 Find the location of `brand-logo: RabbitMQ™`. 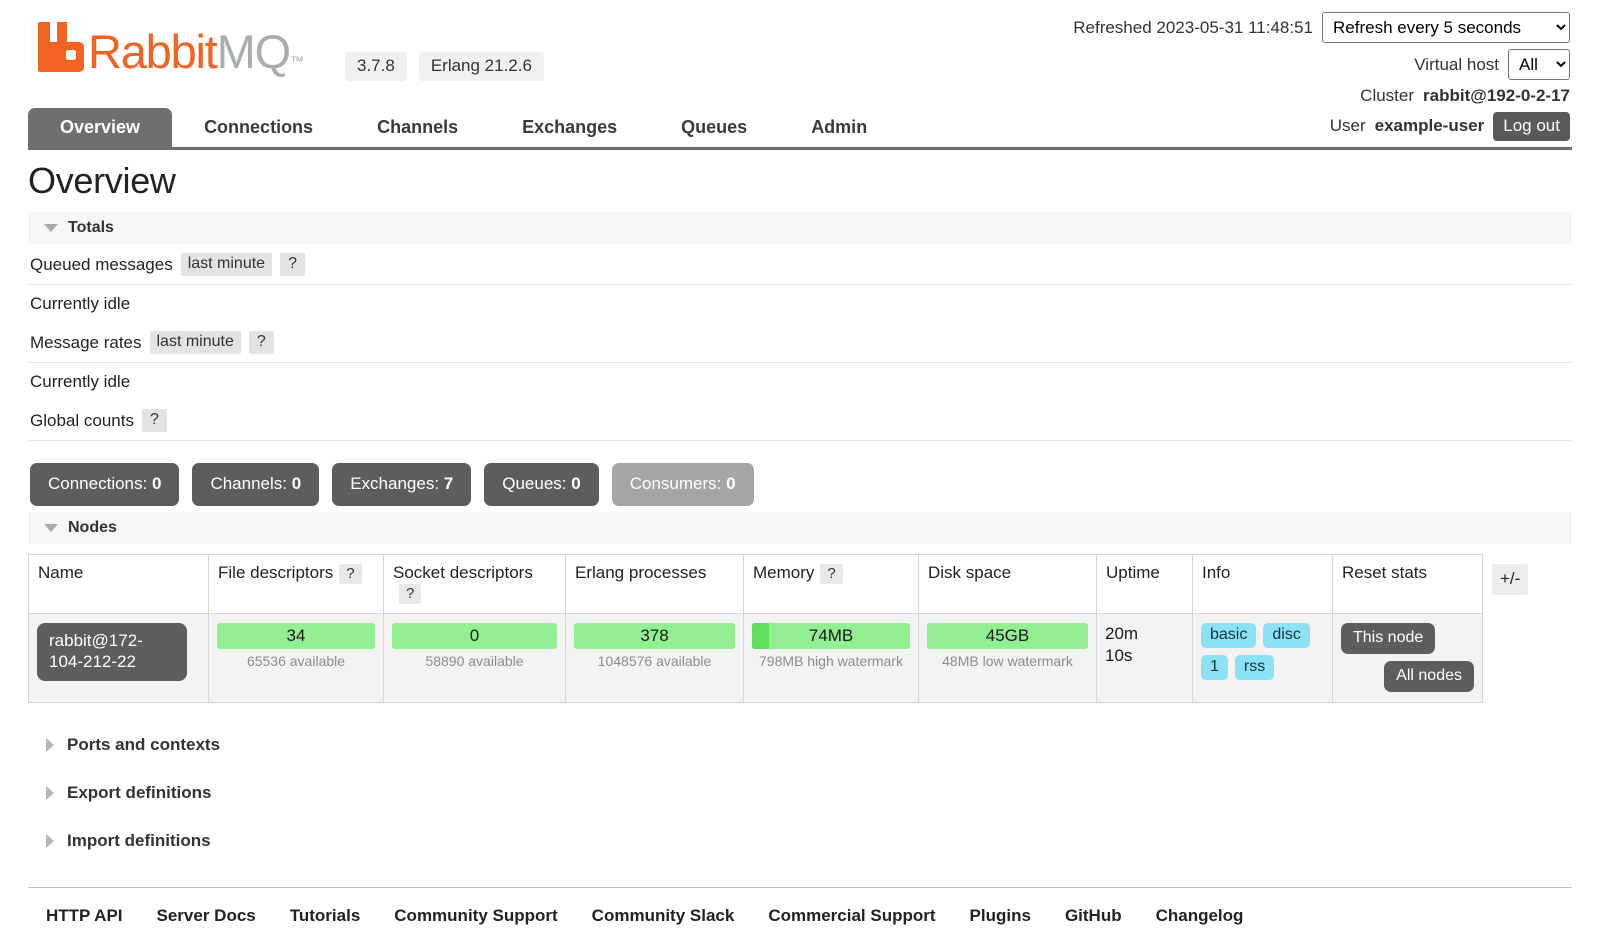

brand-logo: RabbitMQ™ is located at coordinates (171, 48).